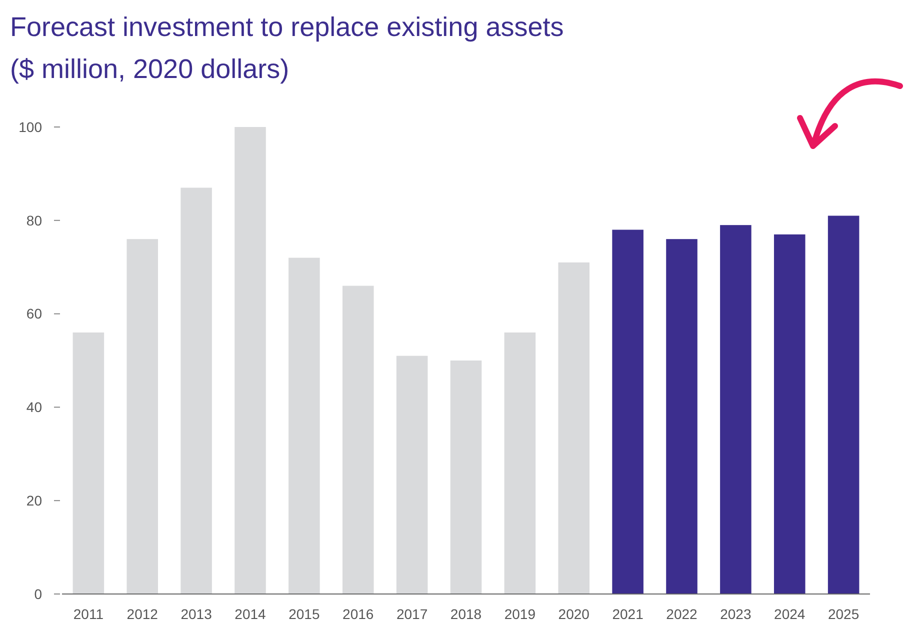  Describe the element at coordinates (628, 614) in the screenshot. I see `x-tick-label: 2021` at that location.